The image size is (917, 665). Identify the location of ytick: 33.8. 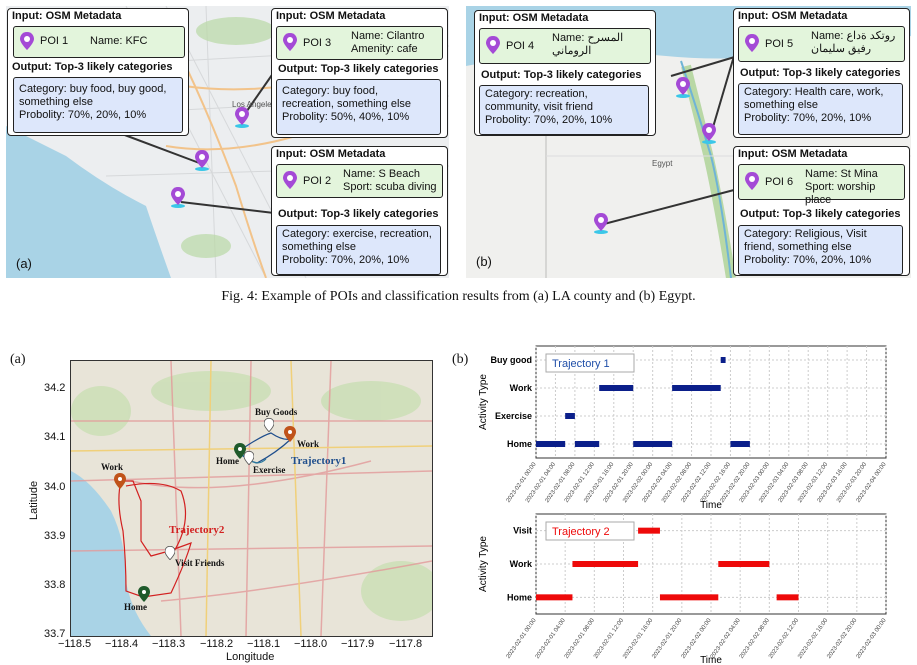
(55, 585).